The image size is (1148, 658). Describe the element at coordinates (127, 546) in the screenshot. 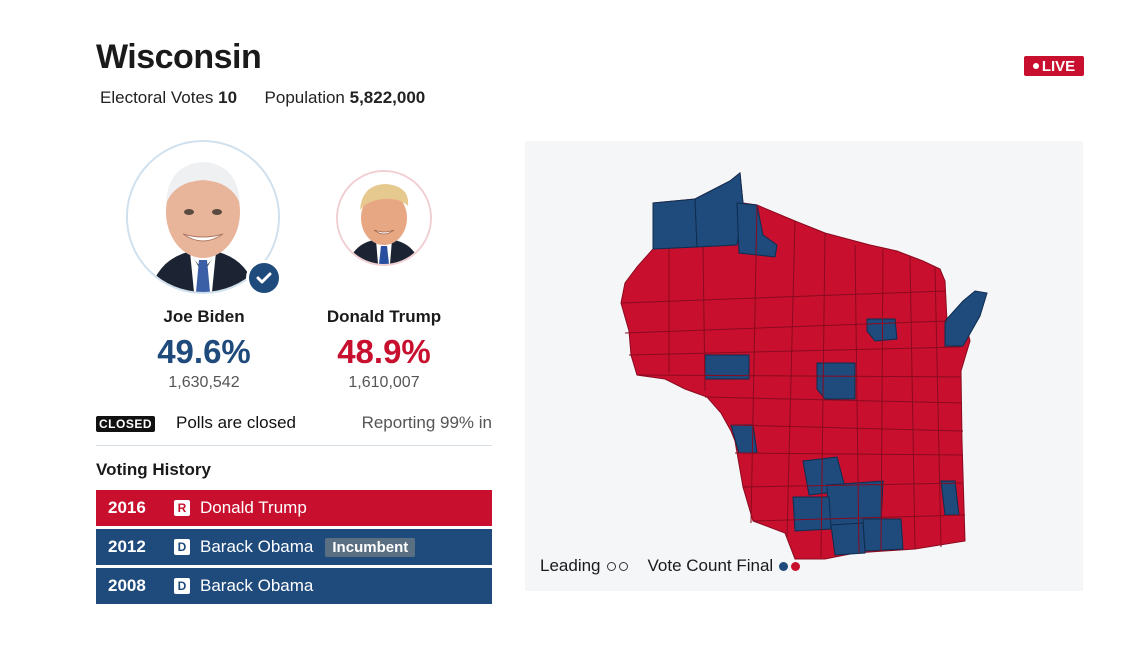

I see `history-year: 2012` at that location.